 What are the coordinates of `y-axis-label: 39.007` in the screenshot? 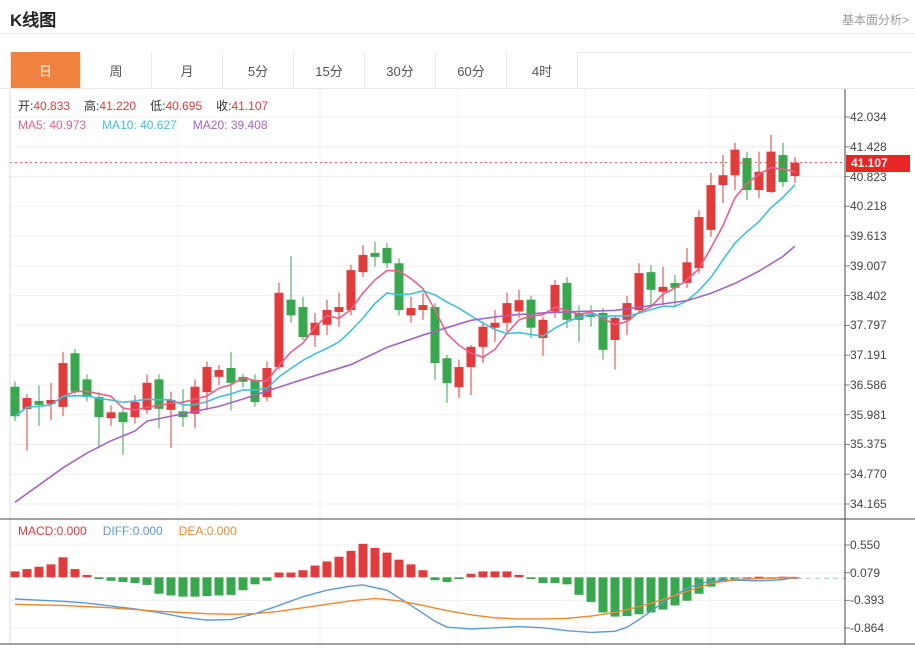 It's located at (868, 265).